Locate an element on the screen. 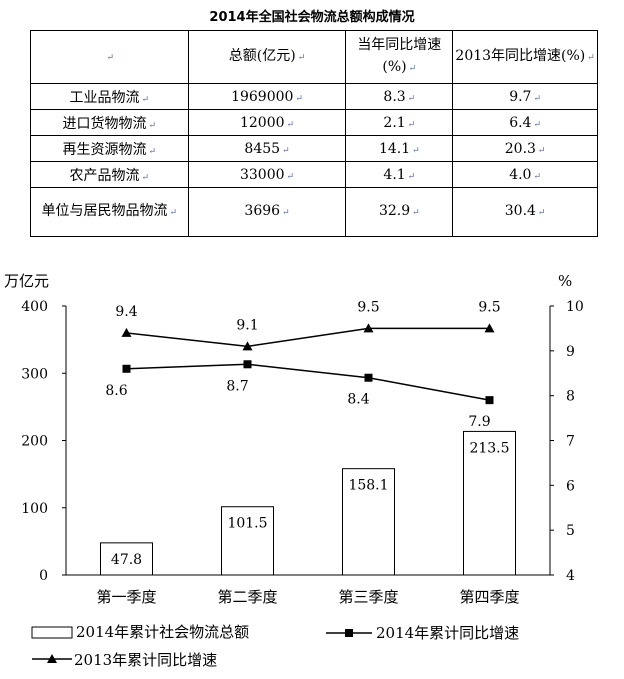  legend-label: 2014年累计社会物流总额 is located at coordinates (162, 632).